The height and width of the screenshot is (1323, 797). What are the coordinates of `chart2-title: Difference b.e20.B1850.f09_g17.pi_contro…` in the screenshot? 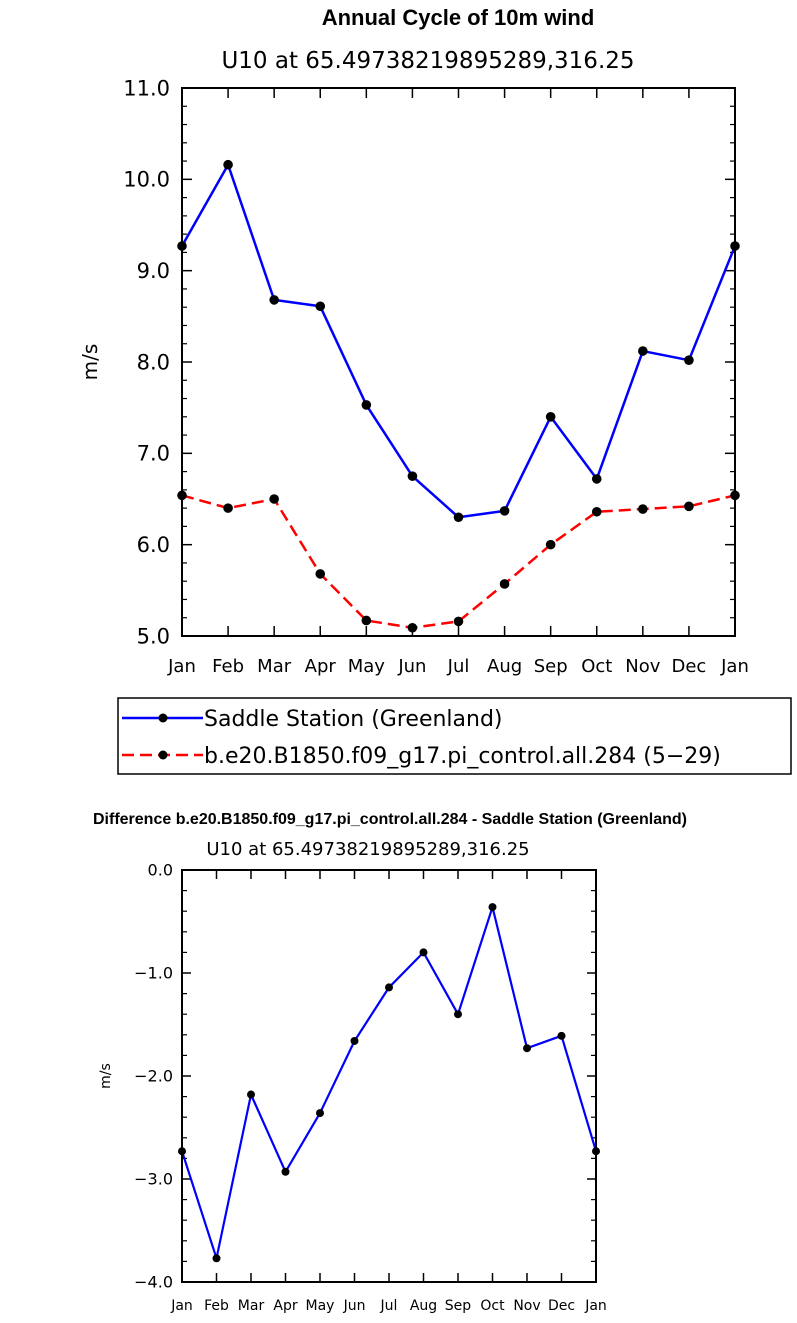 It's located at (390, 819).